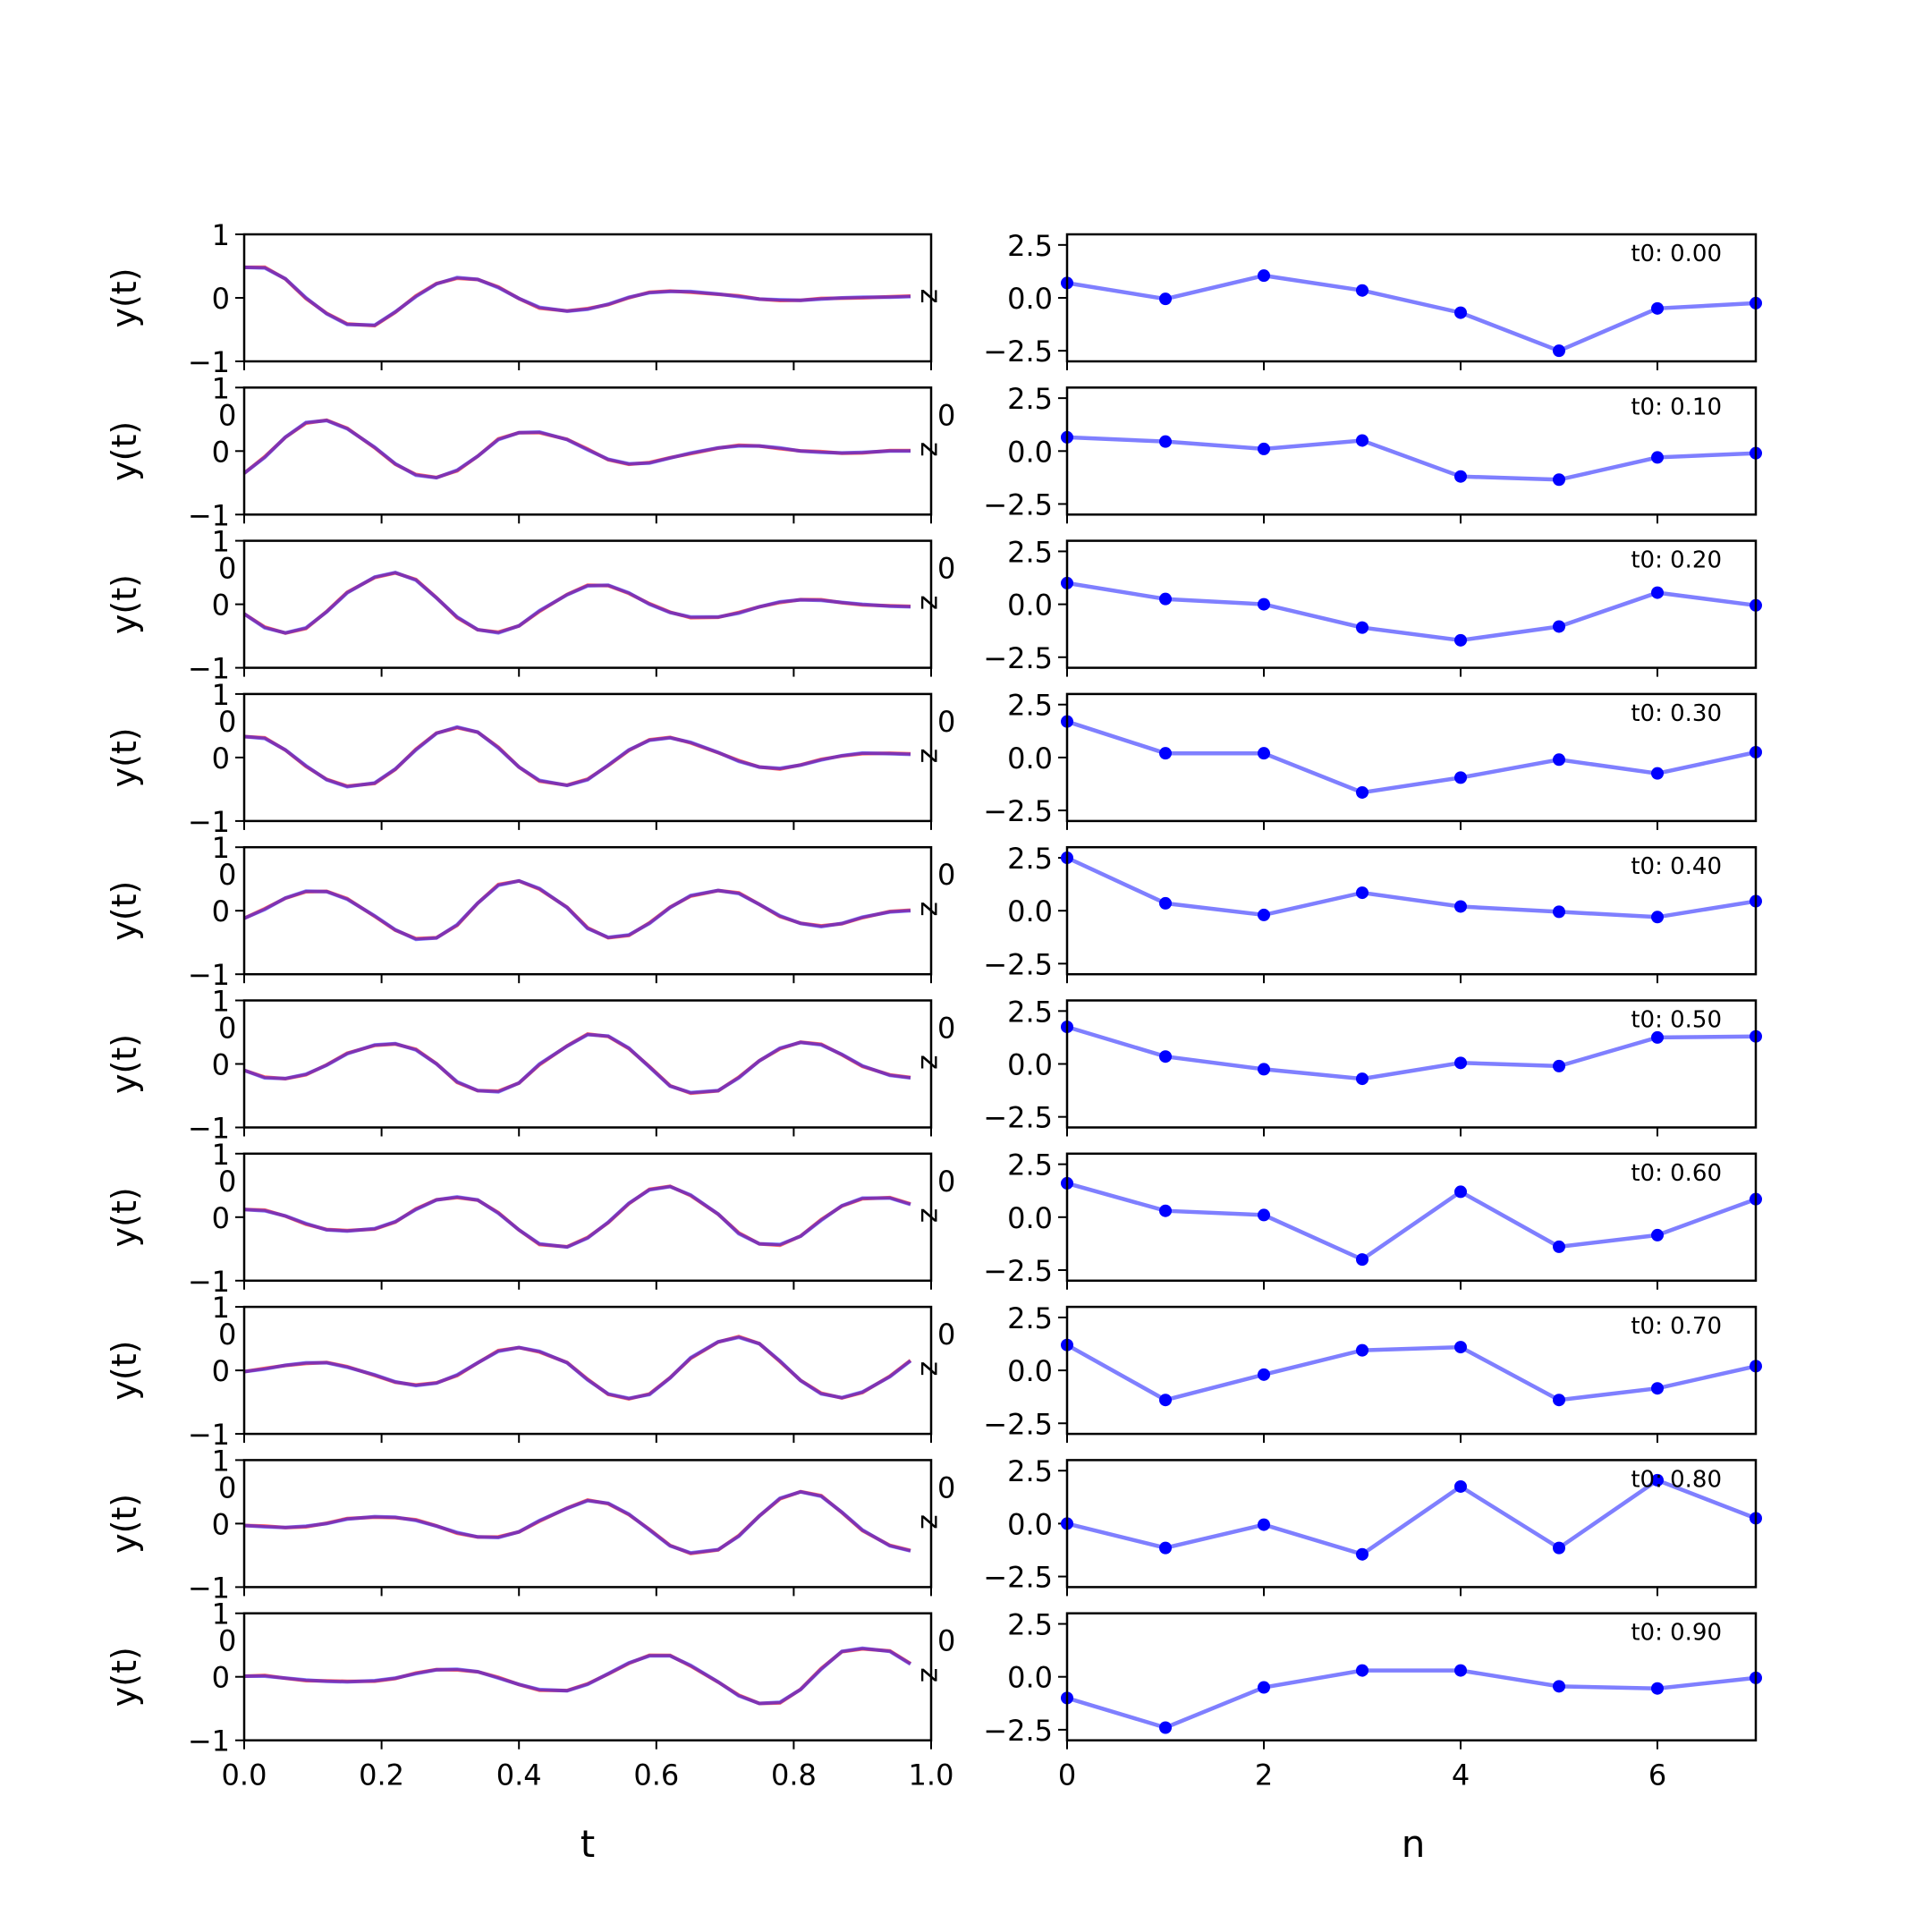 The image size is (1932, 1932). I want to click on right-subplot-2: 2.5 0.0 −2.5 0 t0: 0.20, so click(1349, 606).